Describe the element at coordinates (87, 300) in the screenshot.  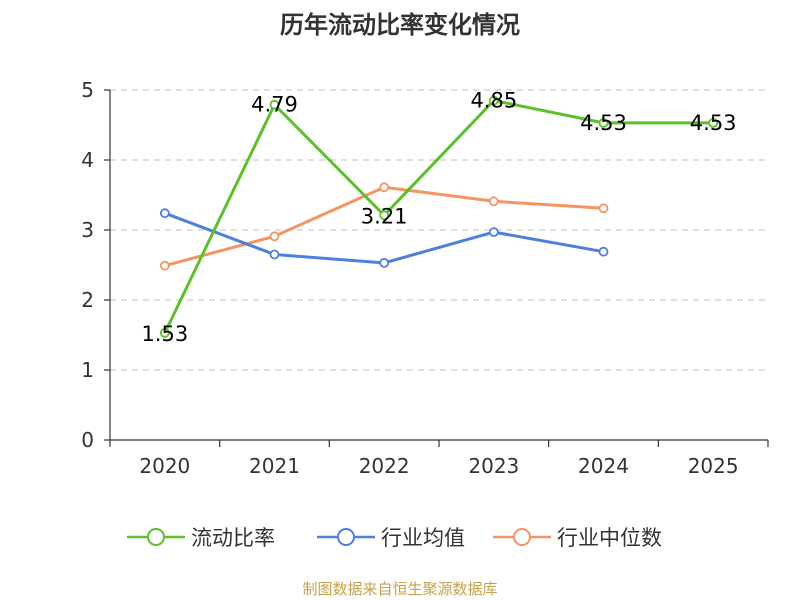
I see `y-tick-label: 2` at that location.